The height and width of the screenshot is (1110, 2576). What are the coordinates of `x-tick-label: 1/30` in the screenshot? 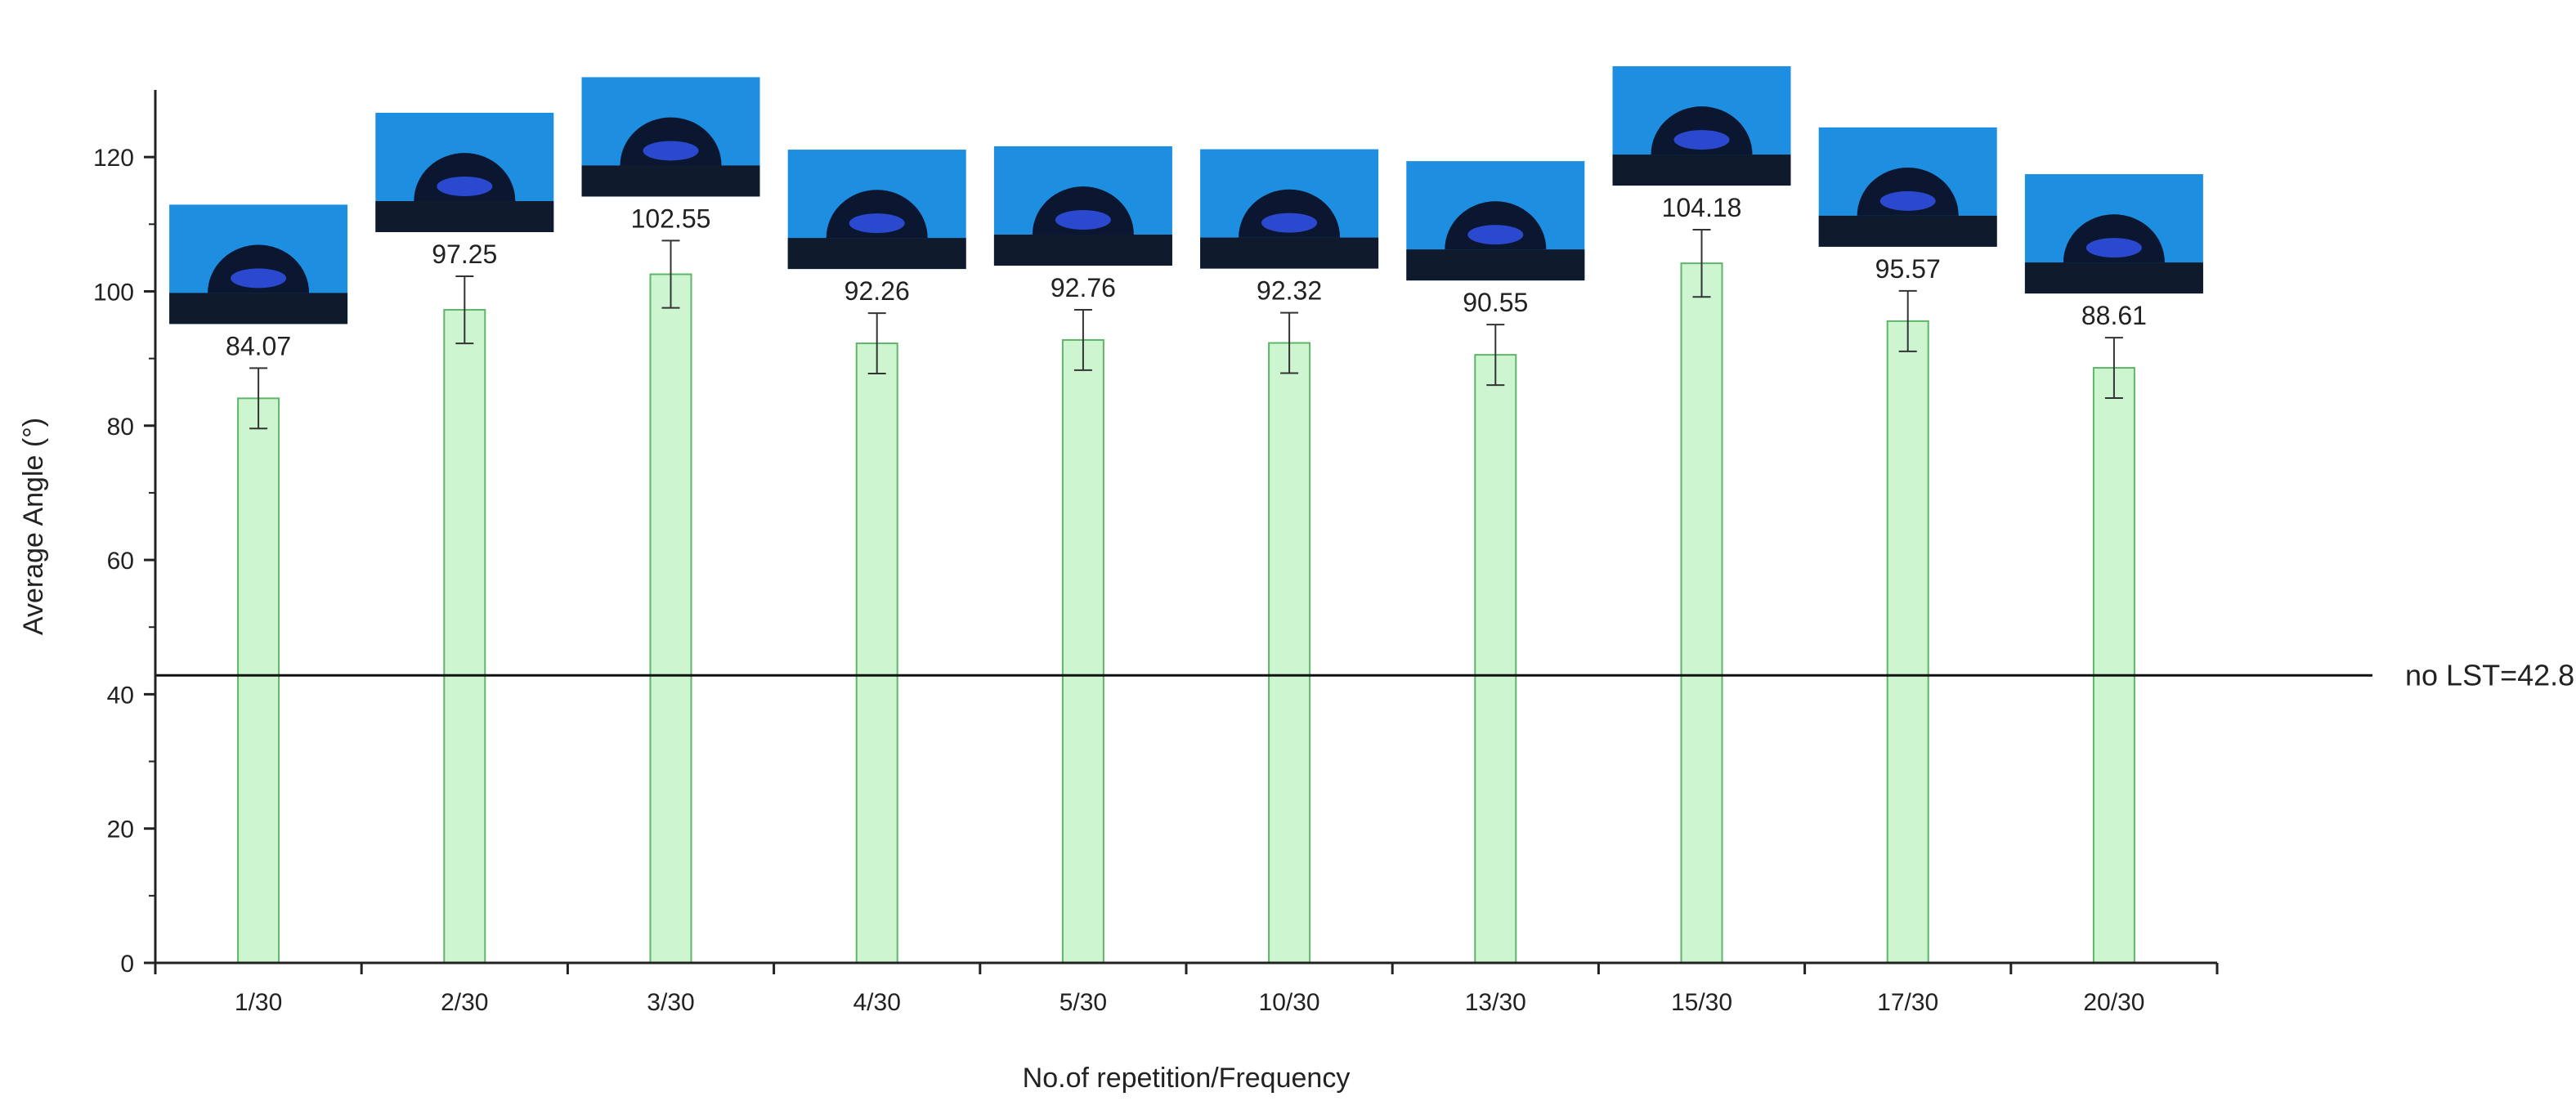 It's located at (258, 1002).